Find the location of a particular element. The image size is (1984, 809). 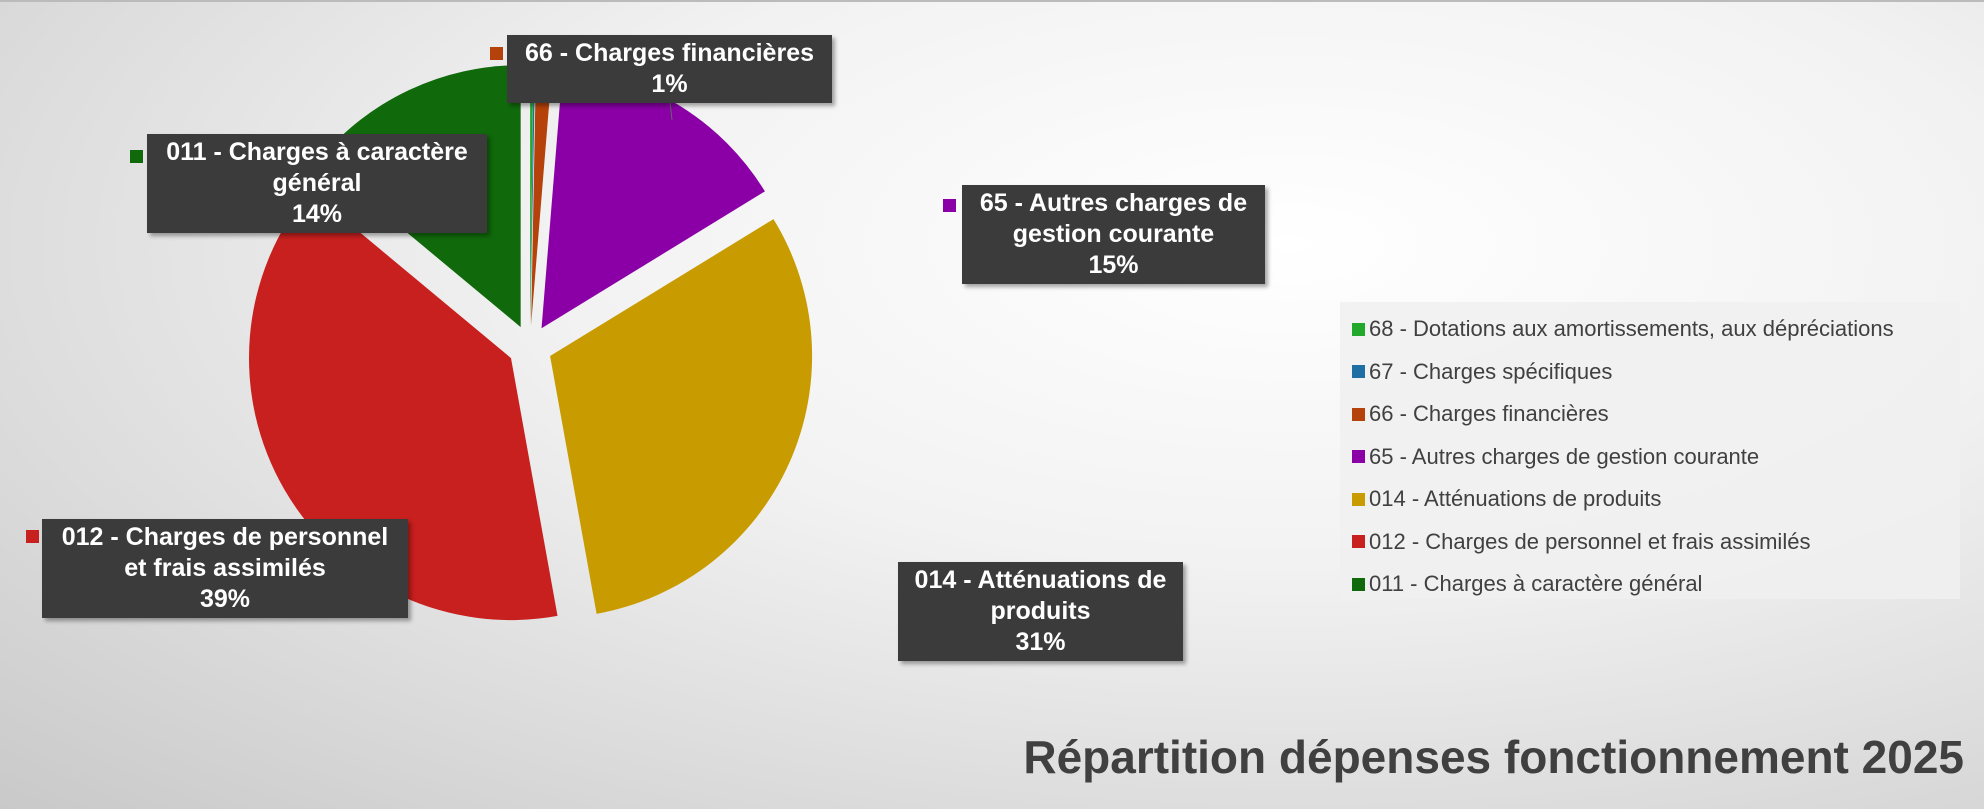

data-label-value: 1% is located at coordinates (669, 84).